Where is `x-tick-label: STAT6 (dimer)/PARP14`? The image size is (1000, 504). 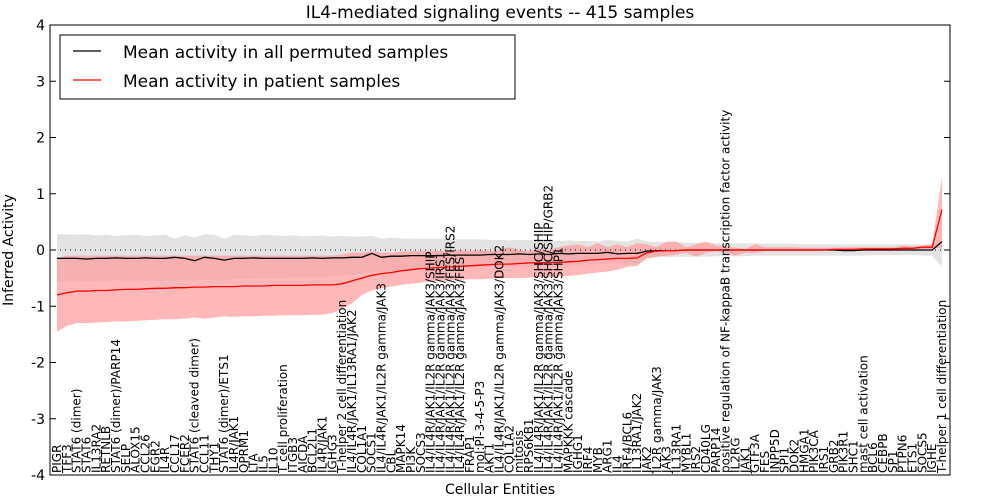 x-tick-label: STAT6 (dimer)/PARP14 is located at coordinates (116, 406).